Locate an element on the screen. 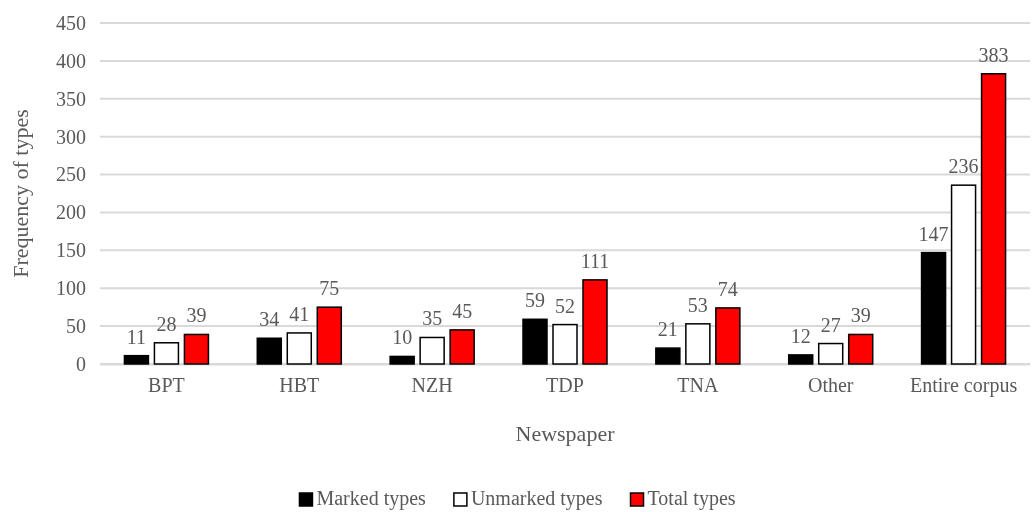 The image size is (1035, 512). x-tick-label: HBT is located at coordinates (299, 385).